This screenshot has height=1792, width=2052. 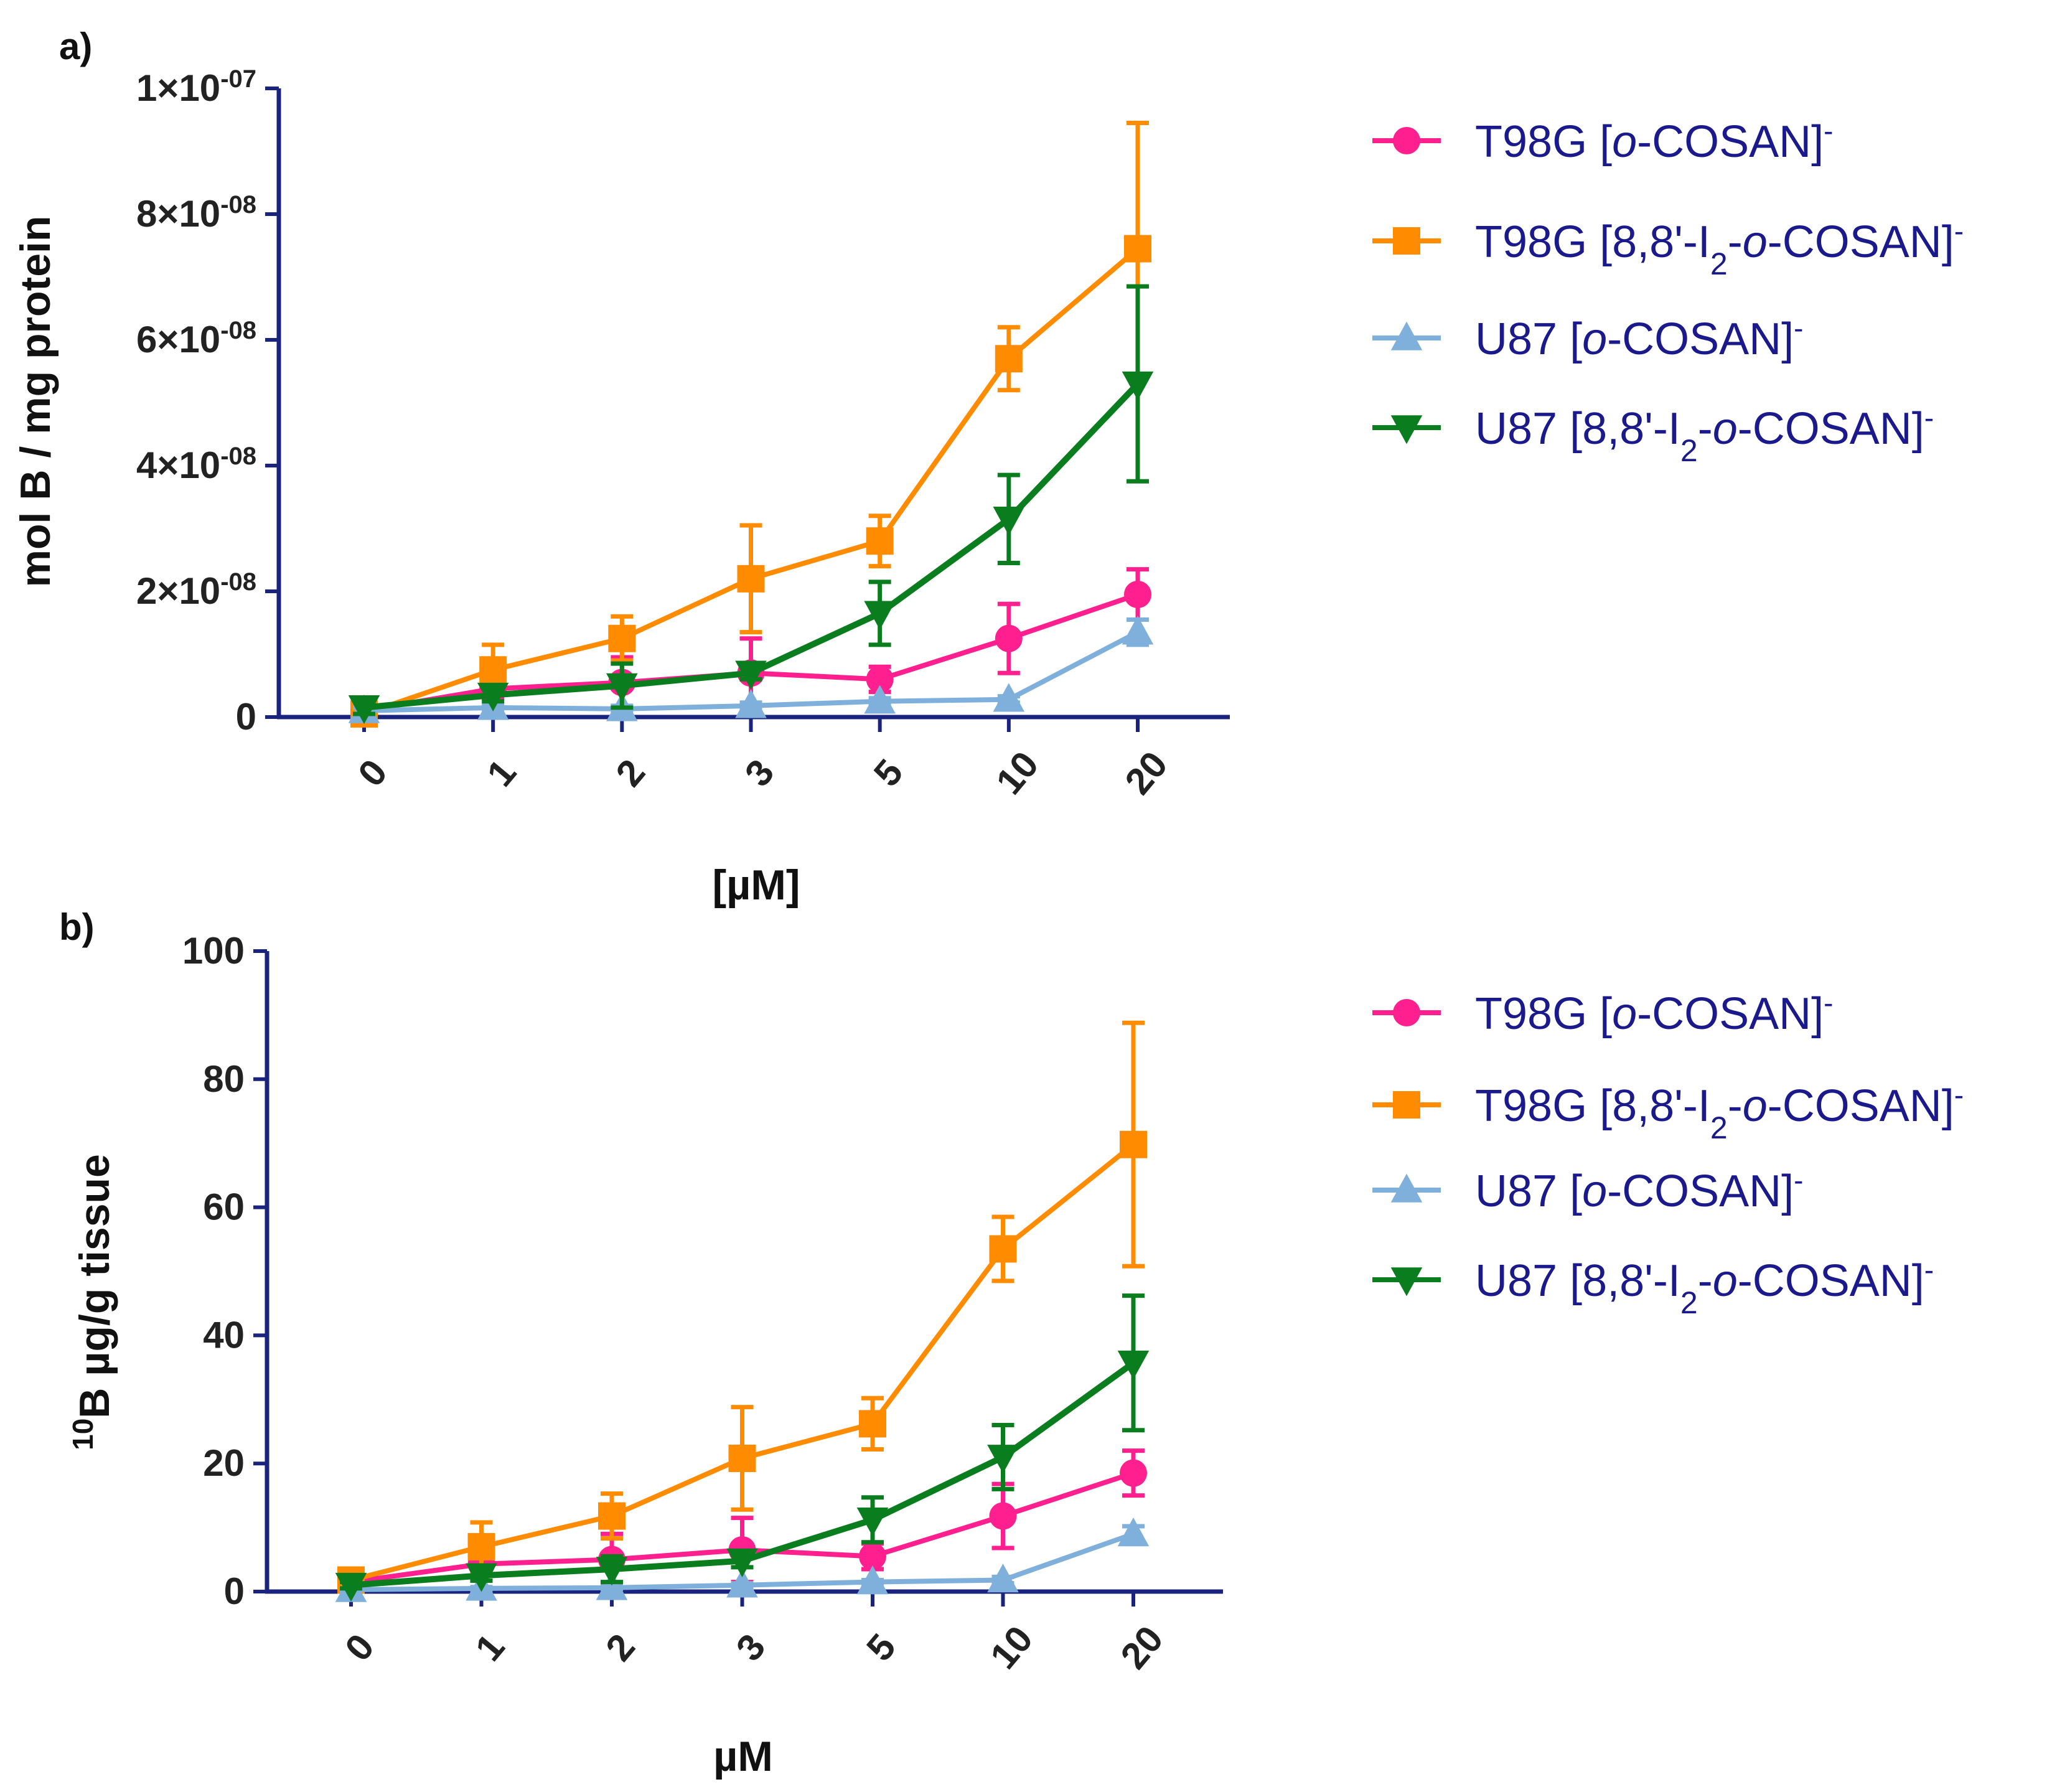 I want to click on panel-label: b), so click(x=77, y=927).